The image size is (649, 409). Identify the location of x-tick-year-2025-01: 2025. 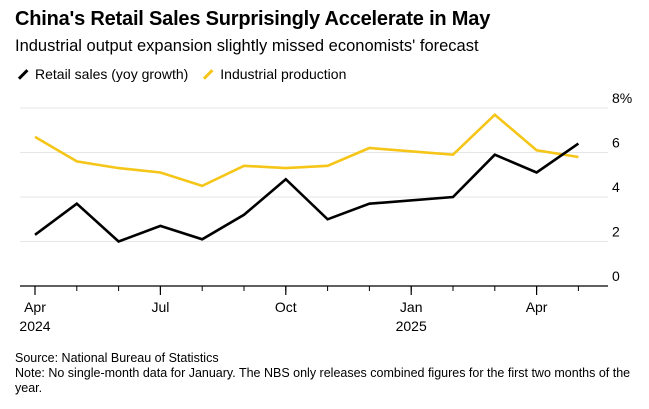
(411, 326).